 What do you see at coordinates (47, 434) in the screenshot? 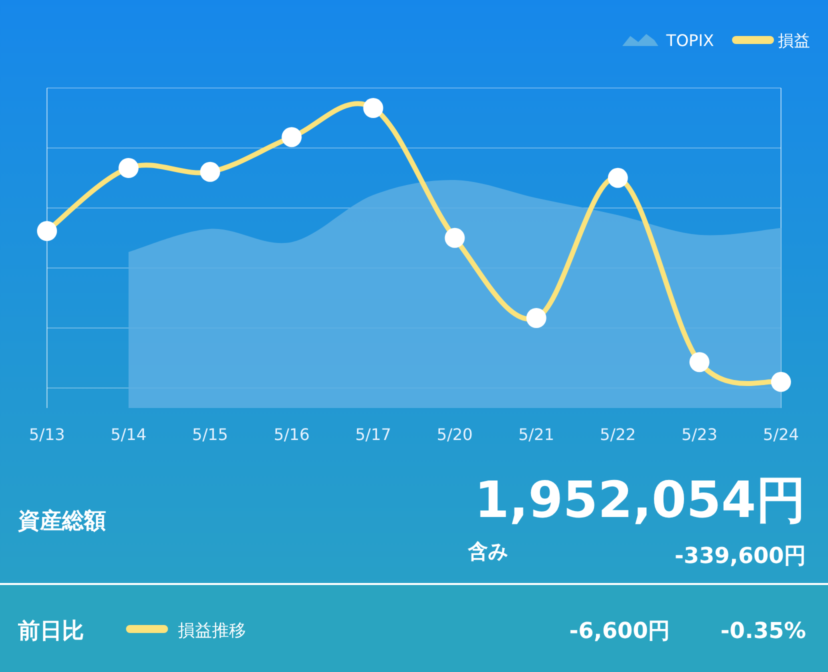
I see `x-tick-label: 5/13` at bounding box center [47, 434].